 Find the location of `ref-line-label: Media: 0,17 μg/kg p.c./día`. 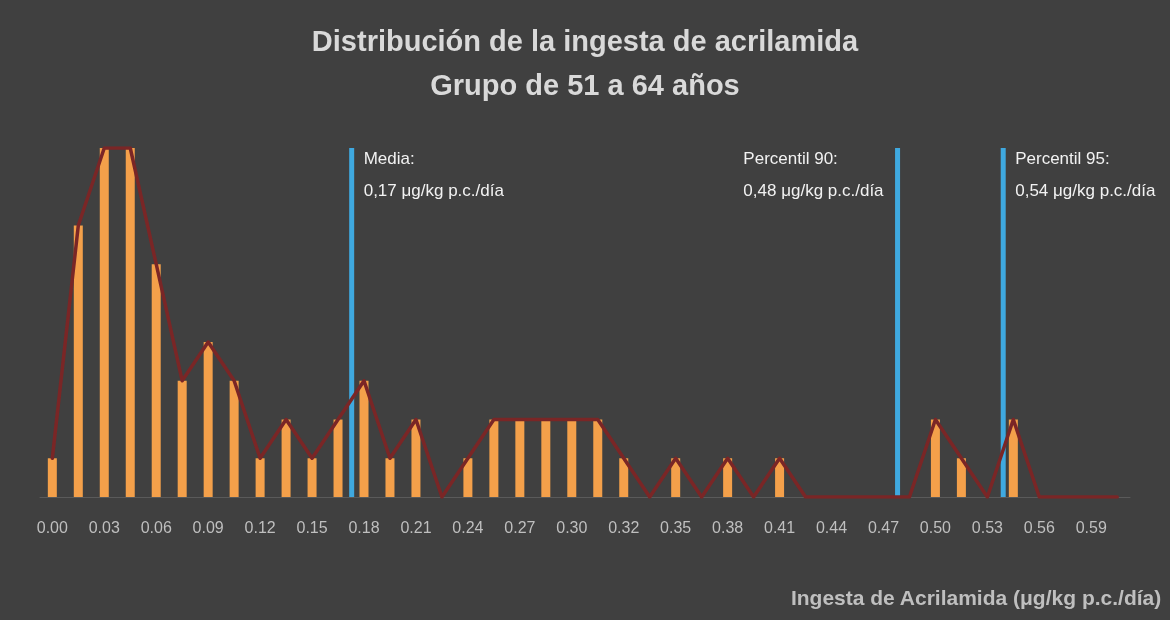

ref-line-label: Media: 0,17 μg/kg p.c./día is located at coordinates (434, 174).